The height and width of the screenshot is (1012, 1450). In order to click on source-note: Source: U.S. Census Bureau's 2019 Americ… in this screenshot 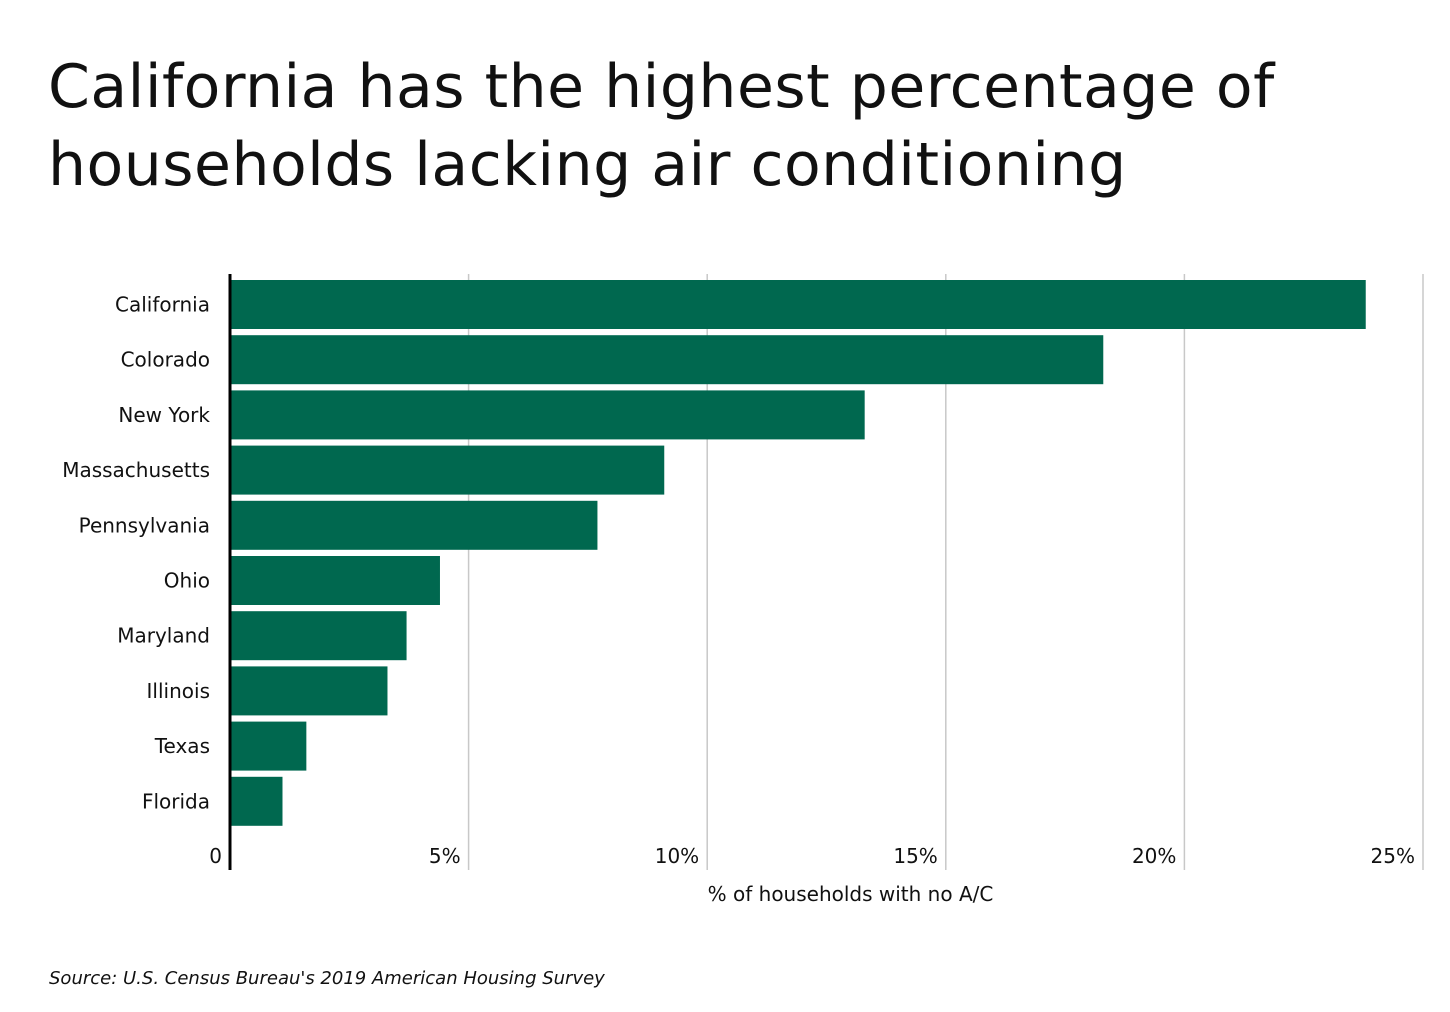, I will do `click(327, 978)`.